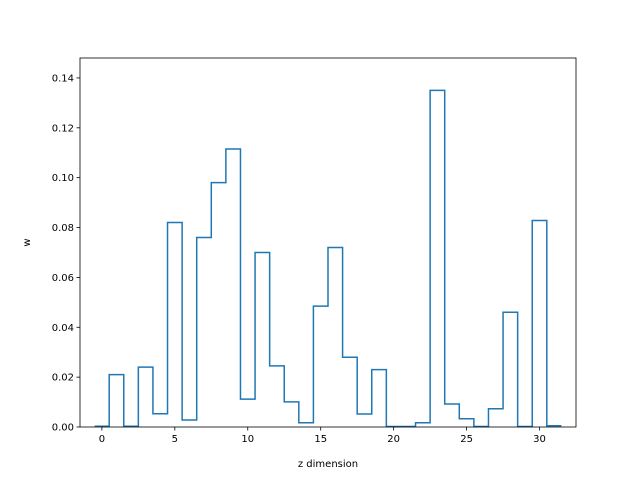  What do you see at coordinates (63, 428) in the screenshot?
I see `y-tick-label: 0.00` at bounding box center [63, 428].